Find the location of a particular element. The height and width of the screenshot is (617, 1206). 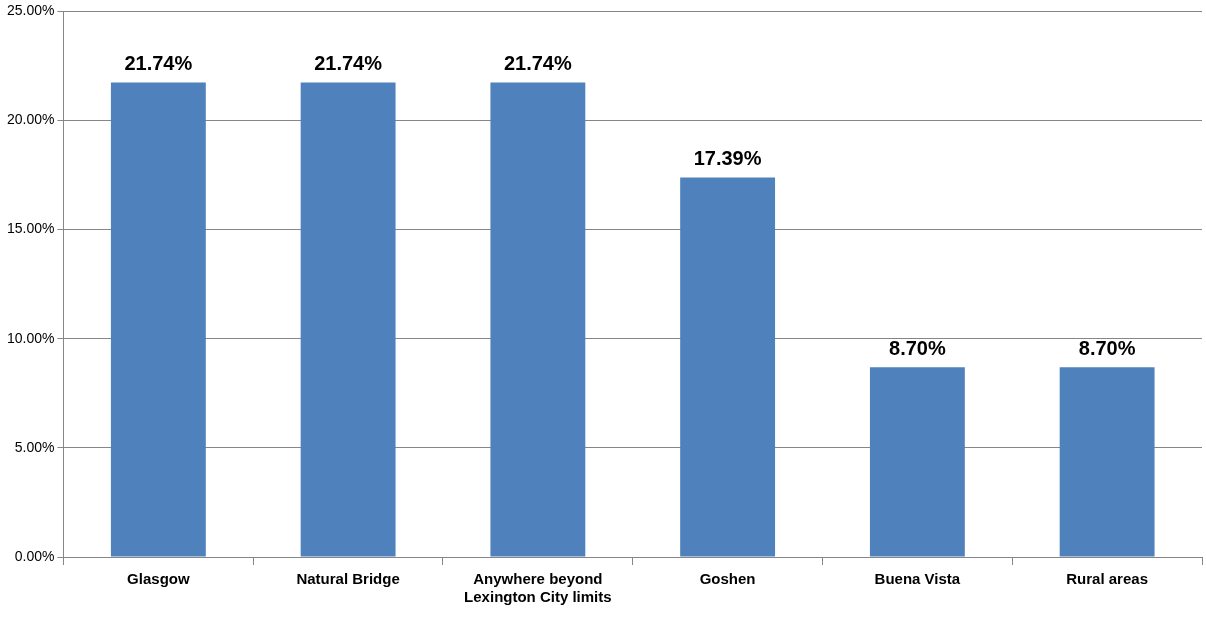

x-tick-label: Goshen is located at coordinates (727, 579).